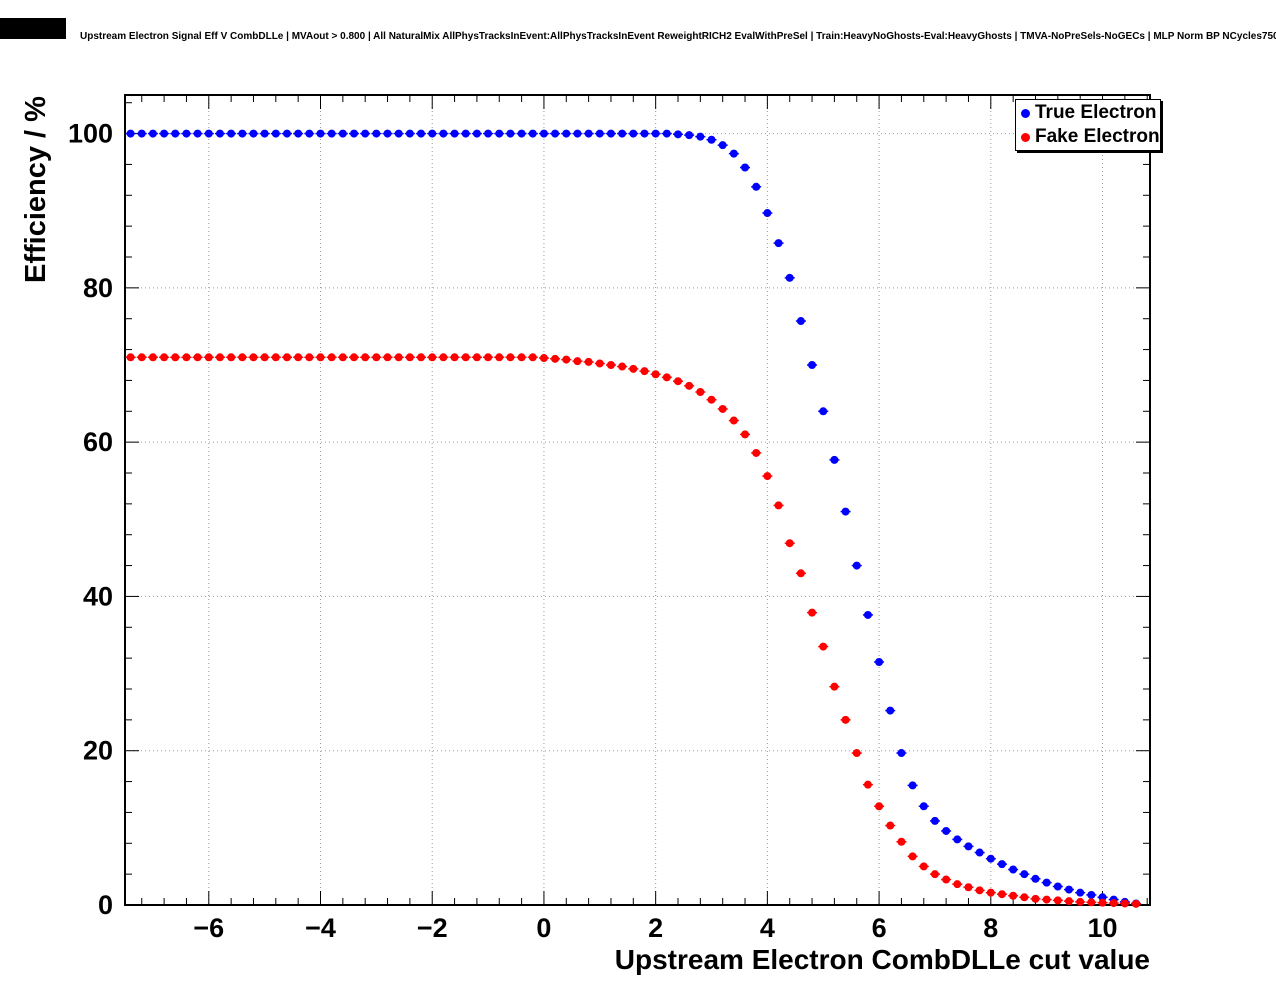 The image size is (1276, 996). Describe the element at coordinates (36, 189) in the screenshot. I see `y-axis-title: Efficiency / %` at that location.